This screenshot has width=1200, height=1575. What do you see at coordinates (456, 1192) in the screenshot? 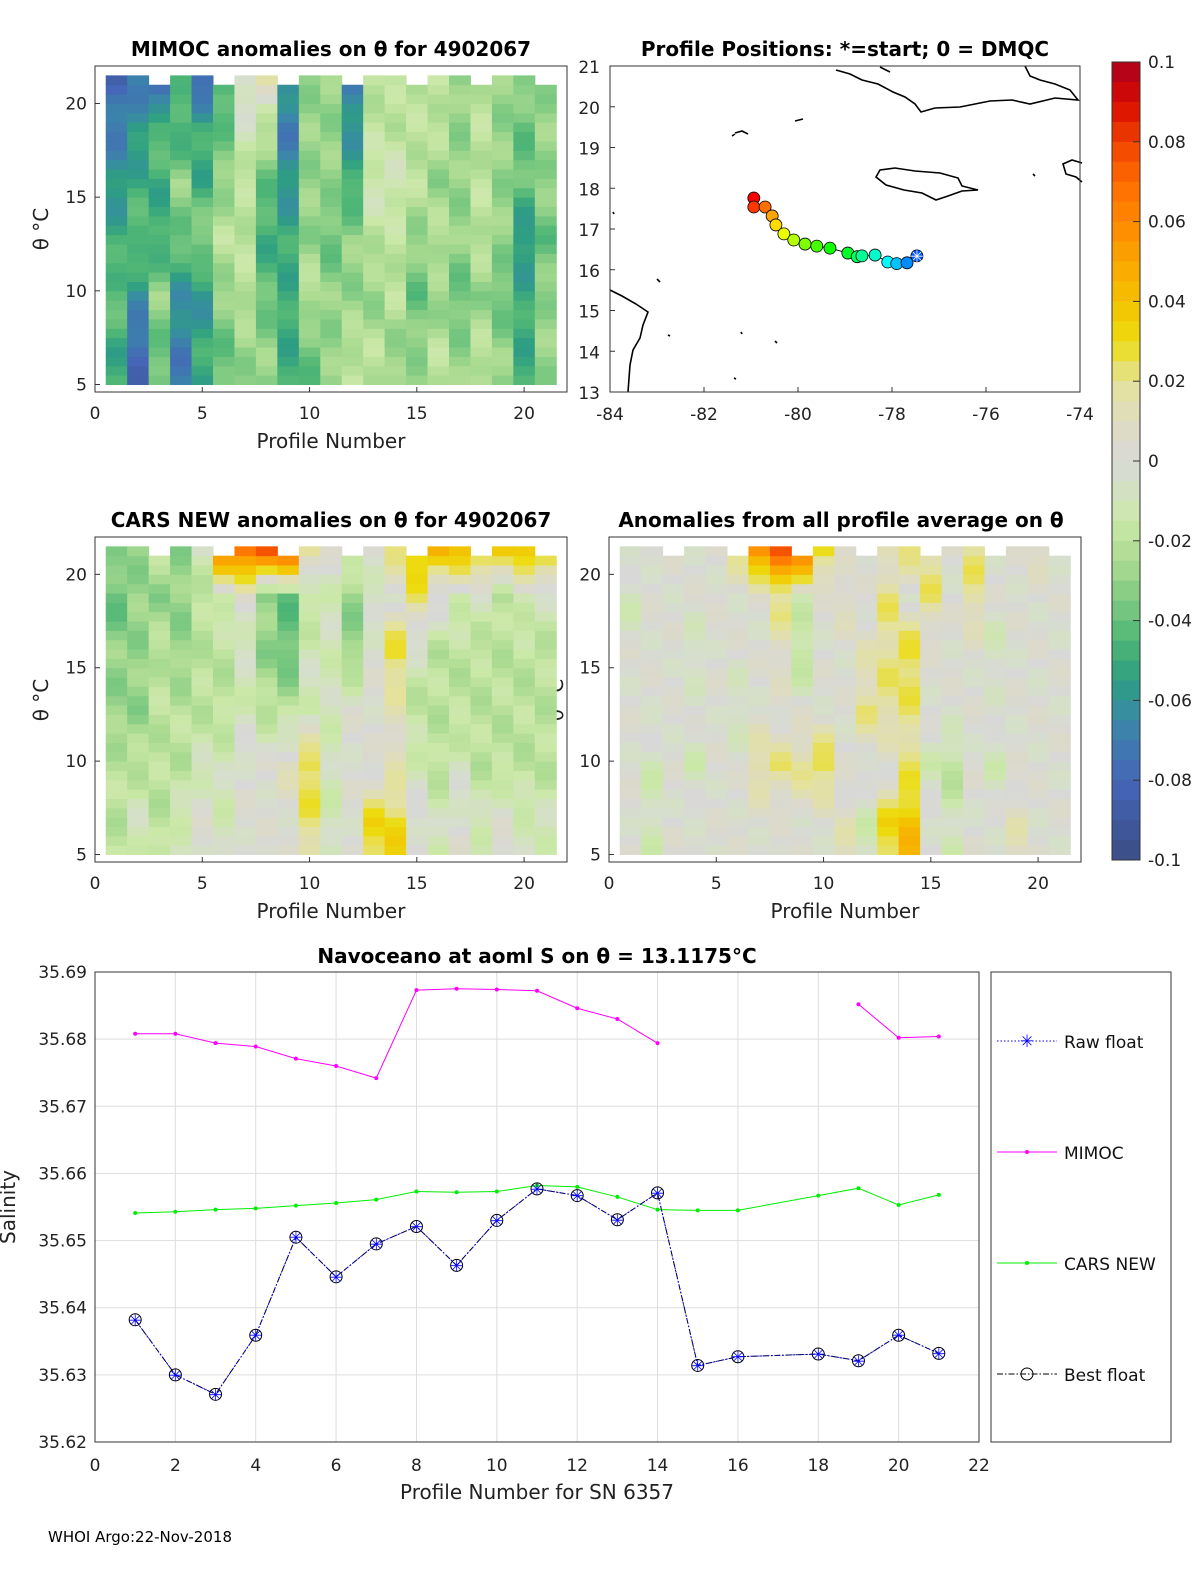
I see `data-point` at bounding box center [456, 1192].